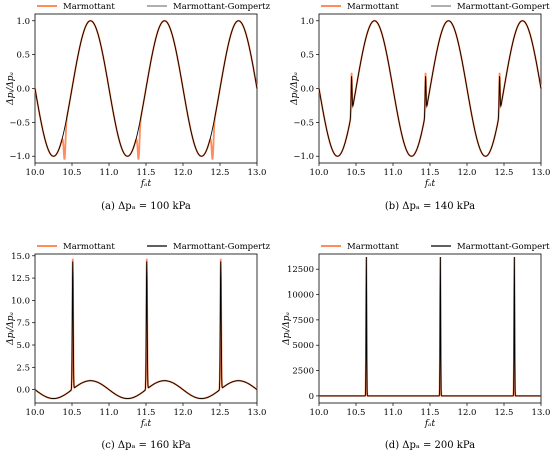 This screenshot has width=550, height=454. Describe the element at coordinates (23, 368) in the screenshot. I see `y-tick-label: 2.5` at that location.